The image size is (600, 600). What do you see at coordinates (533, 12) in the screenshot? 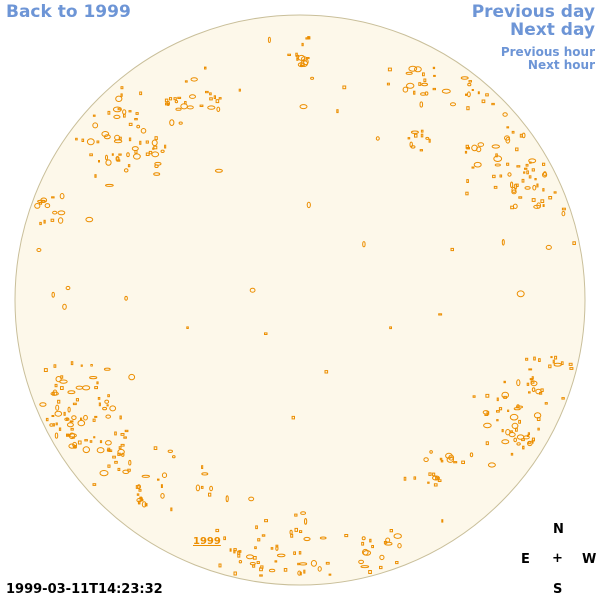
I see `previous-day-link: Previous day` at bounding box center [533, 12].